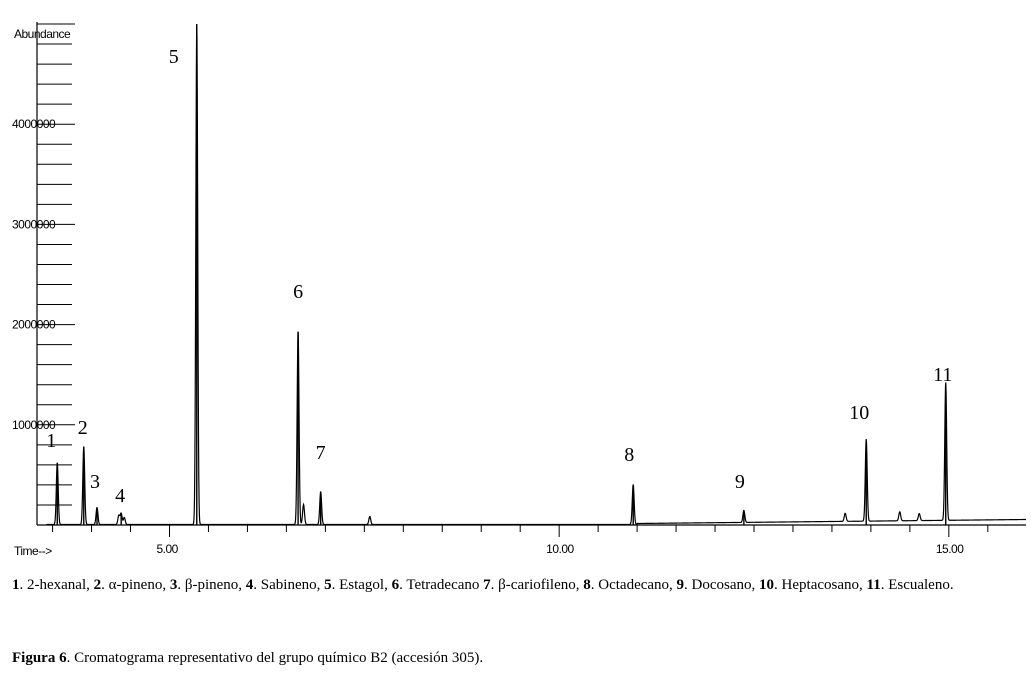  What do you see at coordinates (298, 292) in the screenshot?
I see `peak-label-6: 6` at bounding box center [298, 292].